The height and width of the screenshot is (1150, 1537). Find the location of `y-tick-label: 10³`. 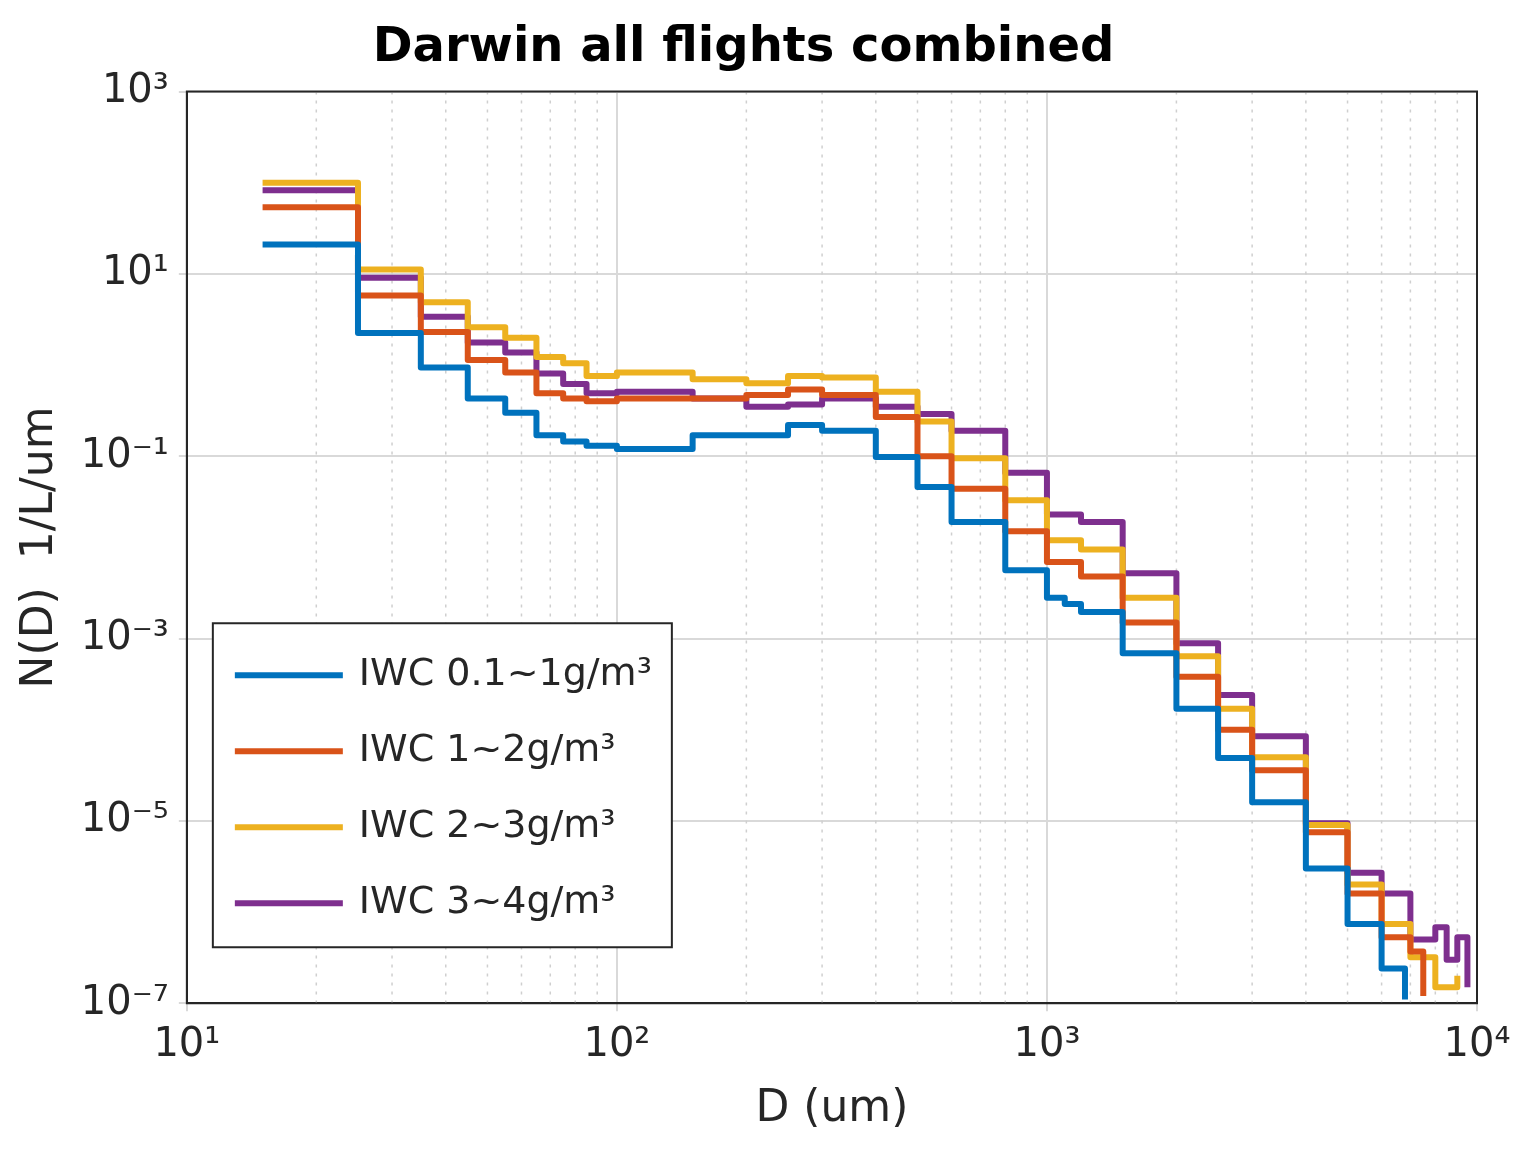

y-tick-label: 10³ is located at coordinates (135, 87).